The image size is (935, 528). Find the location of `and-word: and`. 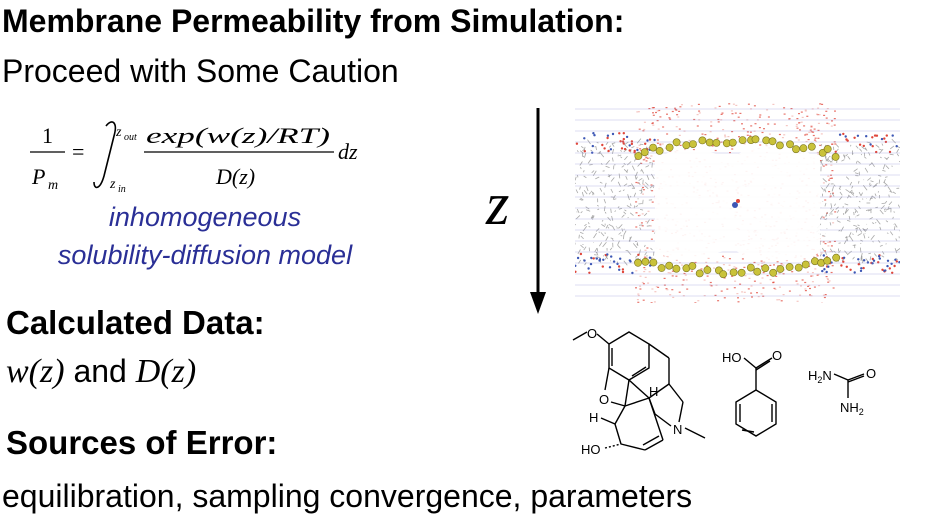

and-word: and is located at coordinates (100, 371).